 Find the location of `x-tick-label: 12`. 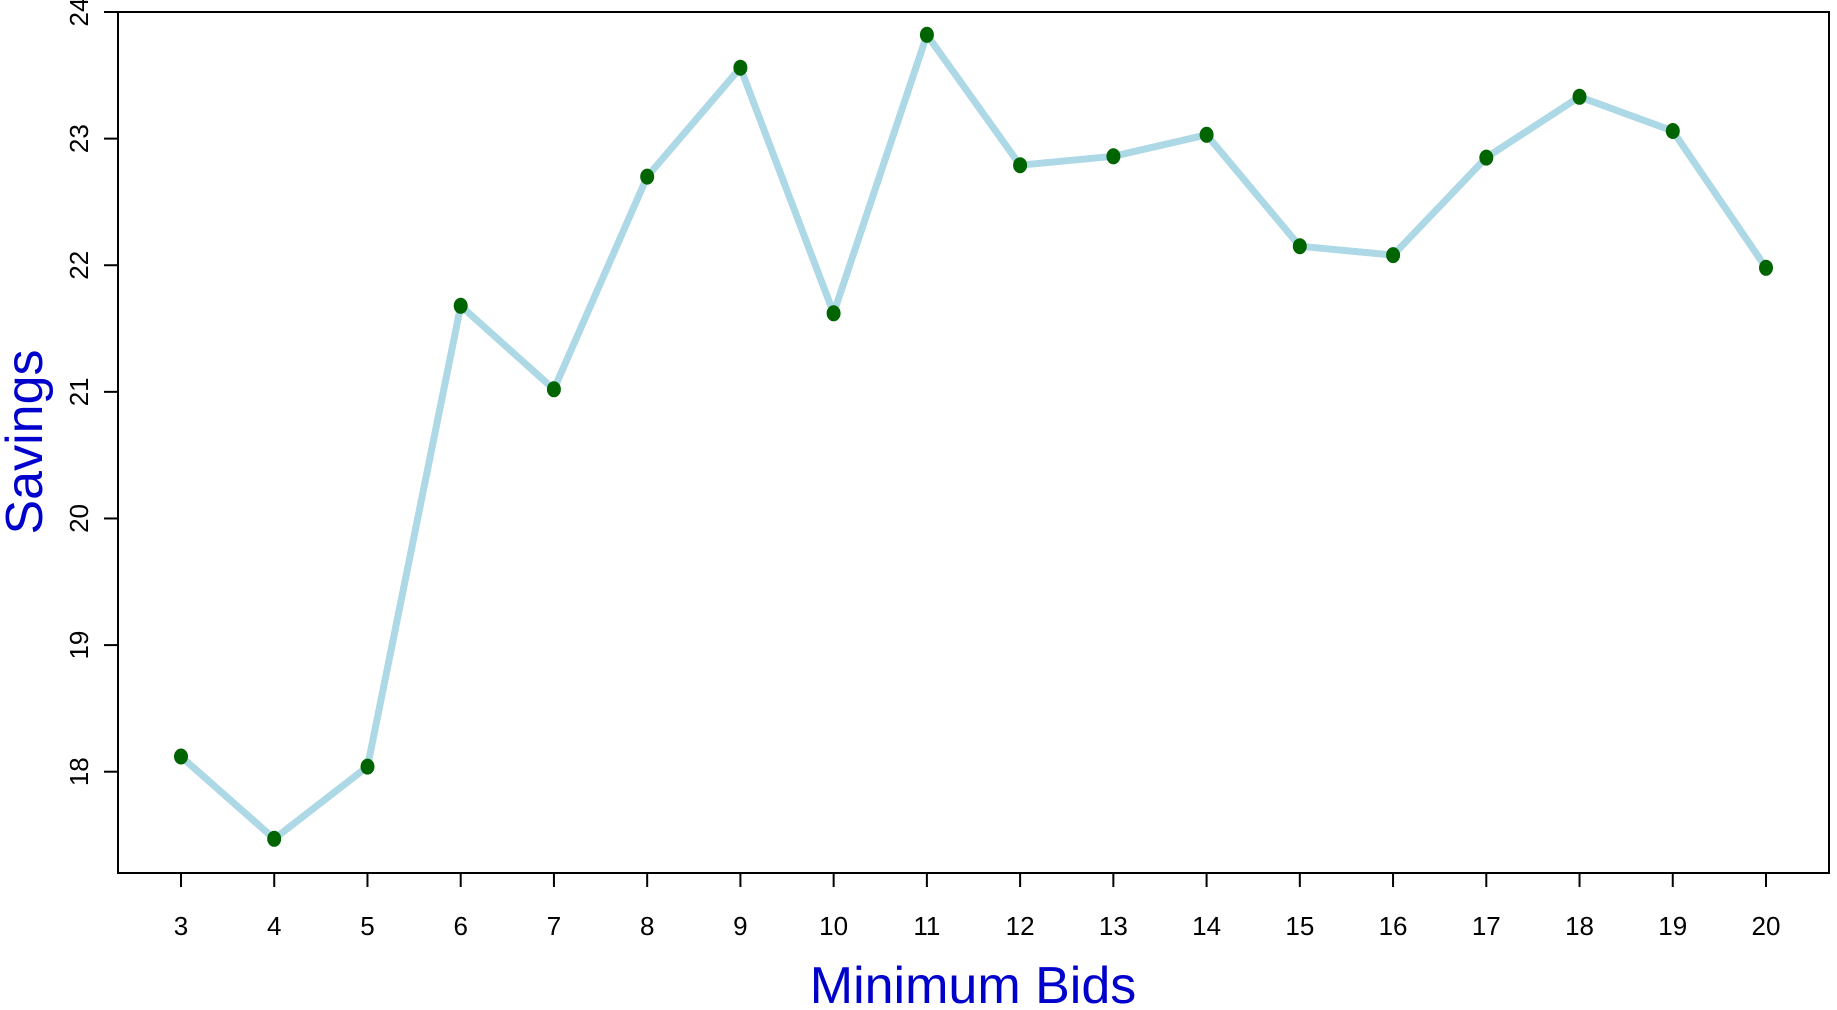

x-tick-label: 12 is located at coordinates (1020, 926).